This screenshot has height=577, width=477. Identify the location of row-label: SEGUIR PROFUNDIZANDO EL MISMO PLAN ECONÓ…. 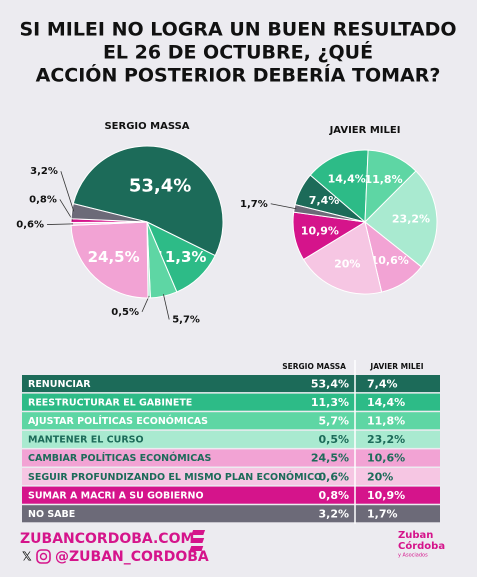
(175, 477).